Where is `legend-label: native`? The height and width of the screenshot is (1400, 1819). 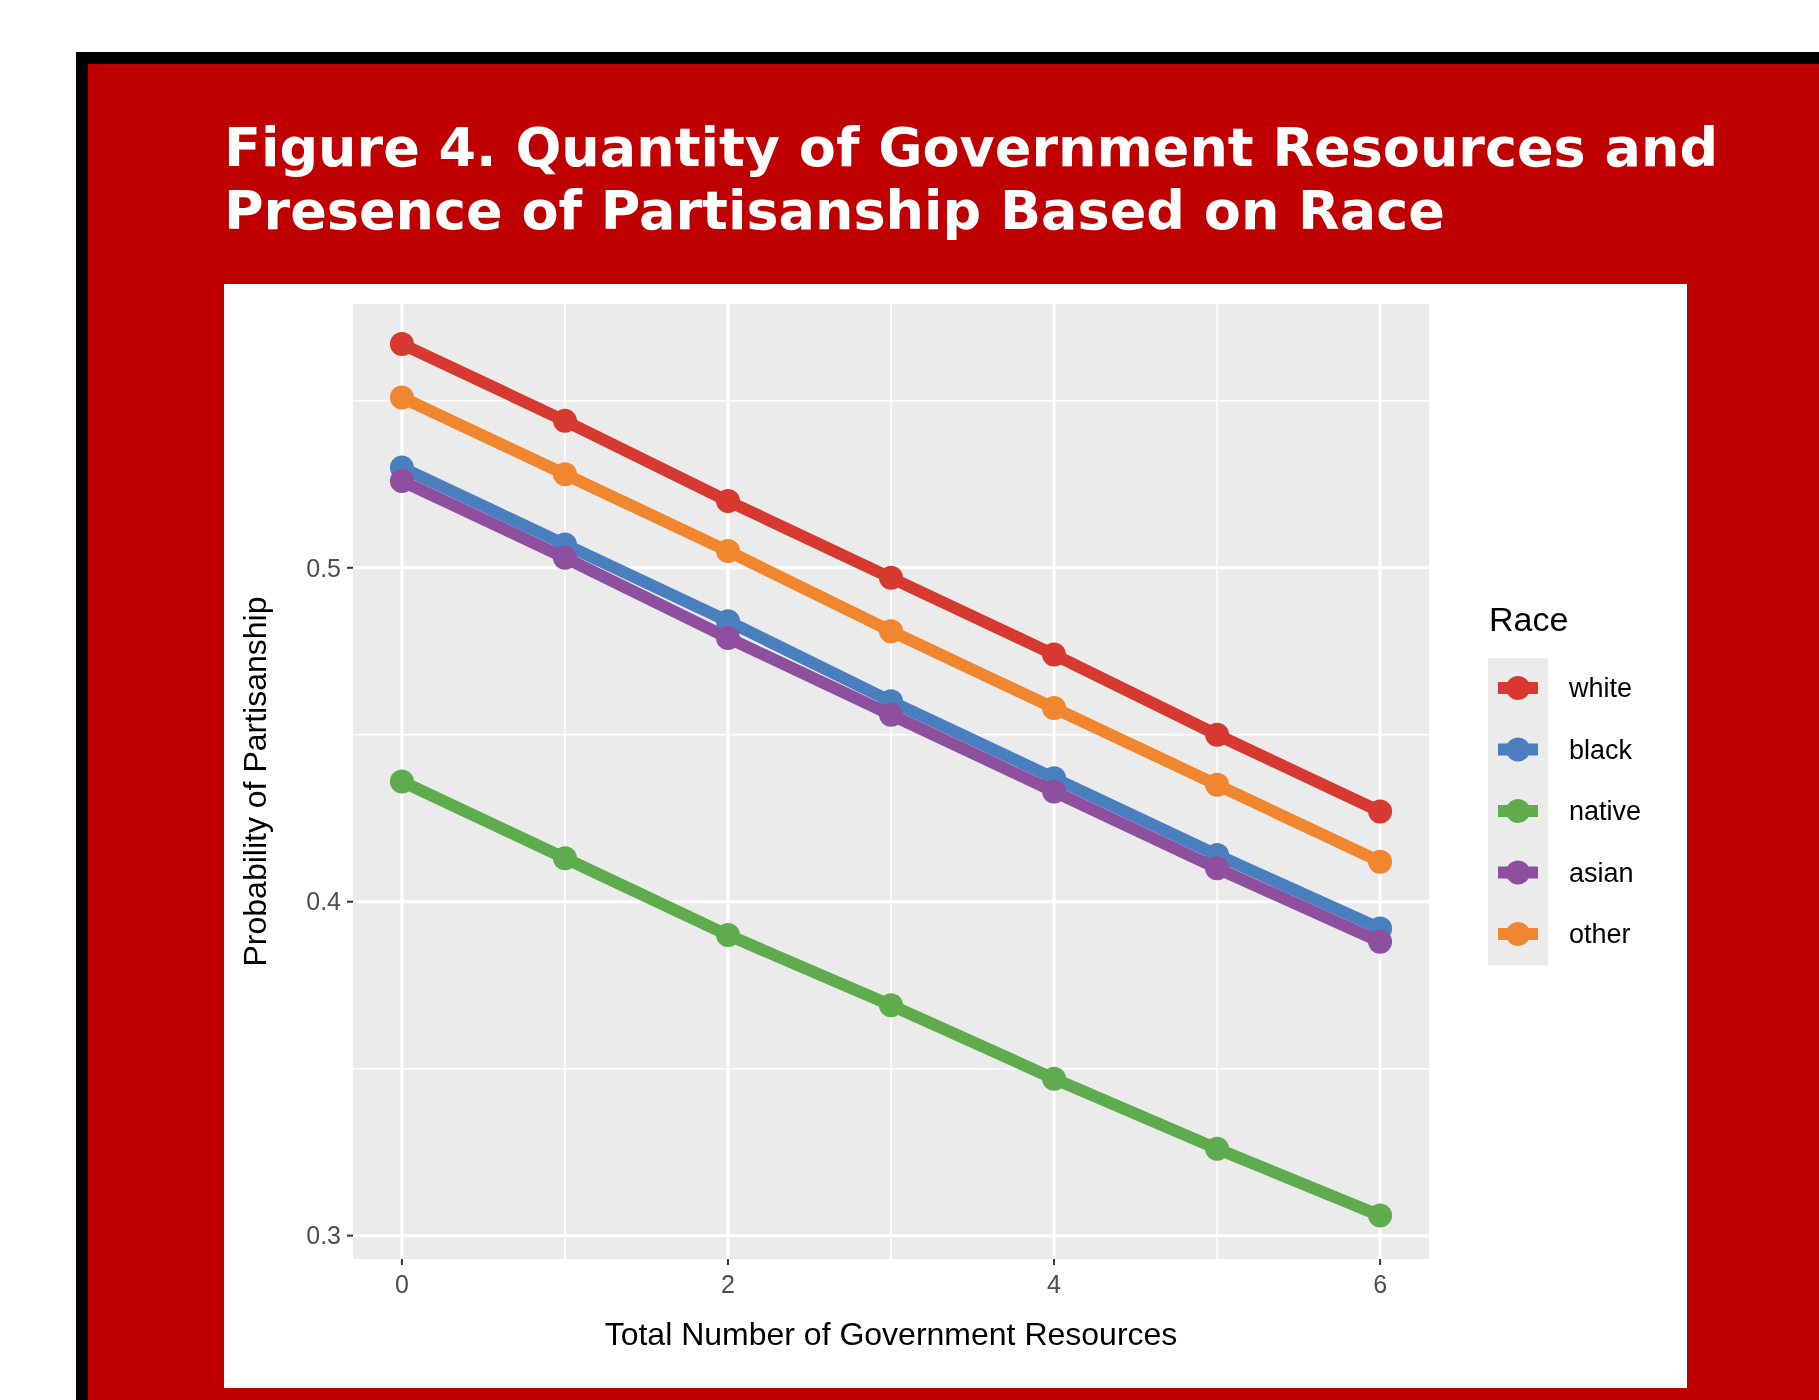 legend-label: native is located at coordinates (1605, 811).